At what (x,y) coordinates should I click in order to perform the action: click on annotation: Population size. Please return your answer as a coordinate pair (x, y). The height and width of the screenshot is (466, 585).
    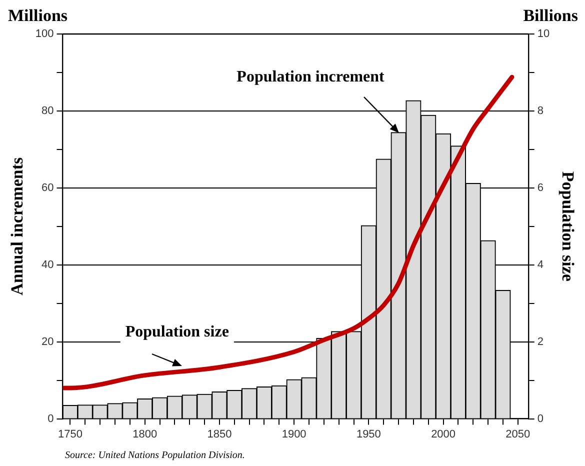
    Looking at the image, I should click on (177, 332).